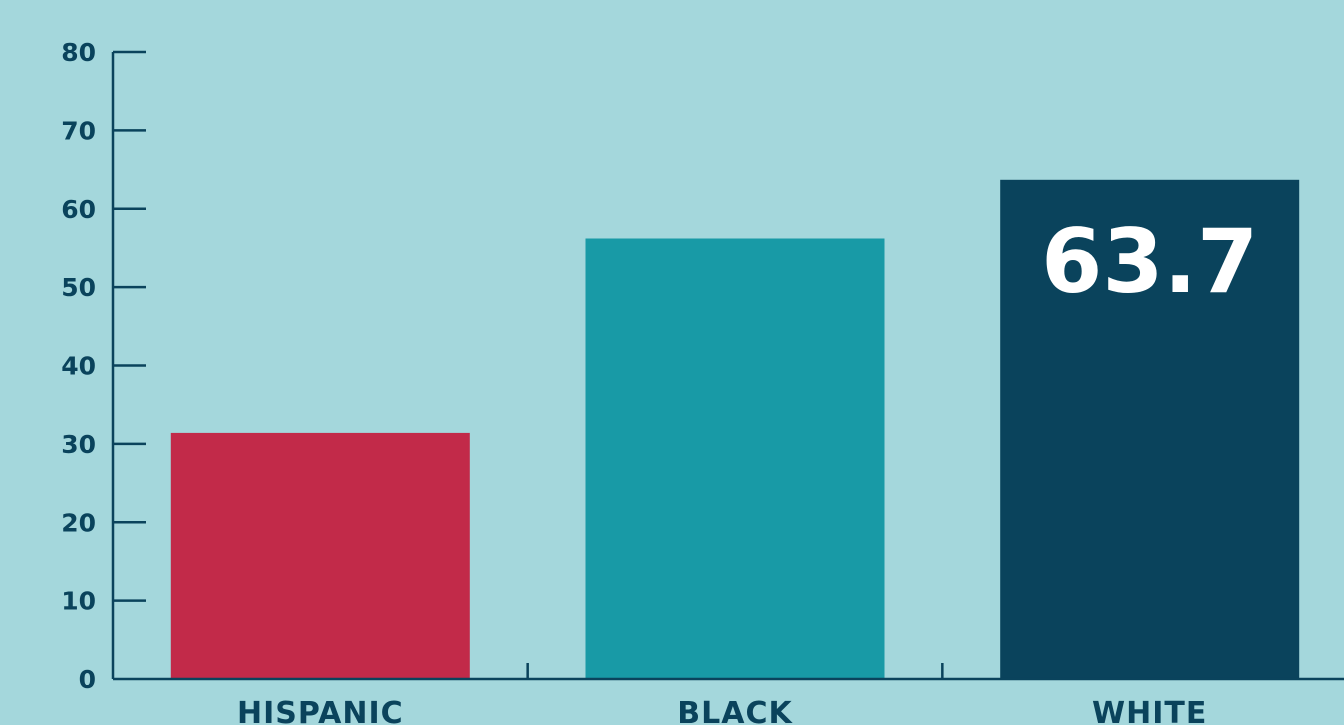 The height and width of the screenshot is (725, 1344). What do you see at coordinates (735, 710) in the screenshot?
I see `category-label-black: BLACK` at bounding box center [735, 710].